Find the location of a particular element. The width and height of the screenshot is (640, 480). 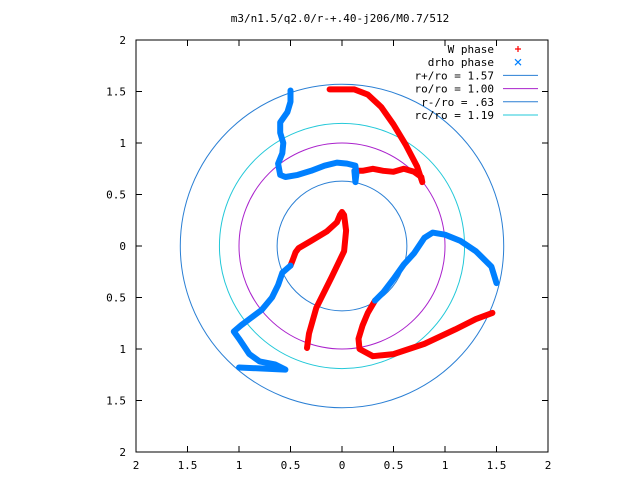

circle-rro is located at coordinates (342, 246).